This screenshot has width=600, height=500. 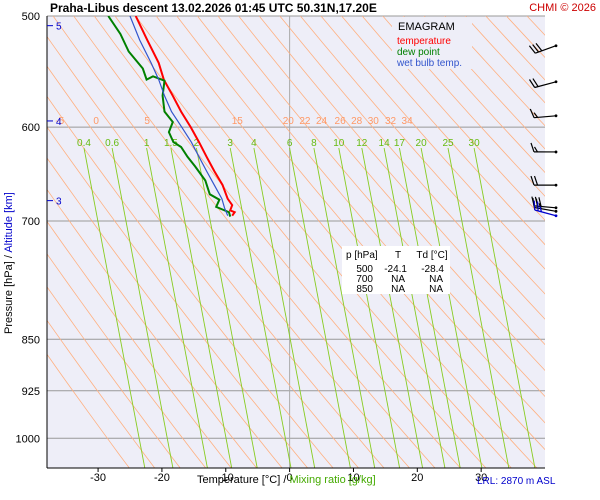 What do you see at coordinates (562, 8) in the screenshot?
I see `copyright: CHMI © 2026` at bounding box center [562, 8].